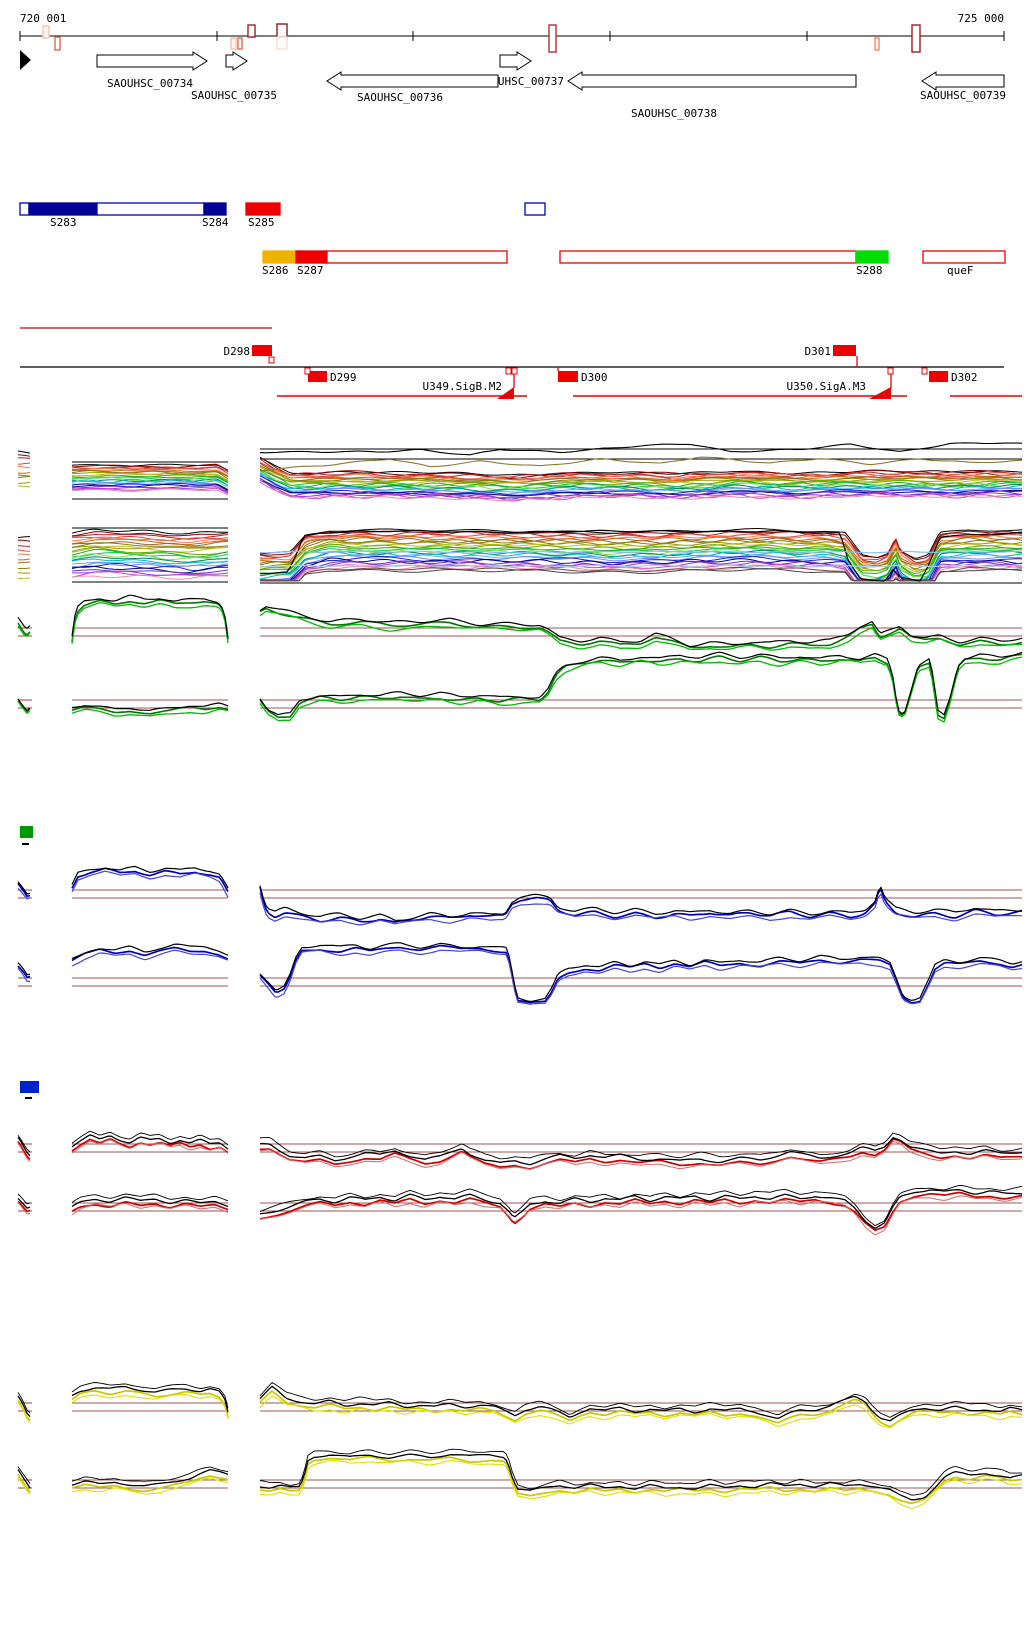  I want to click on svg-text: D298, so click(237, 351).